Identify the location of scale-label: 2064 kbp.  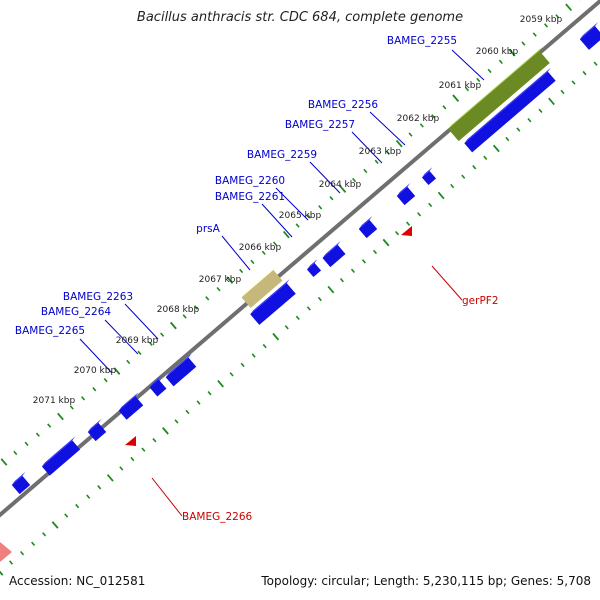
(340, 185).